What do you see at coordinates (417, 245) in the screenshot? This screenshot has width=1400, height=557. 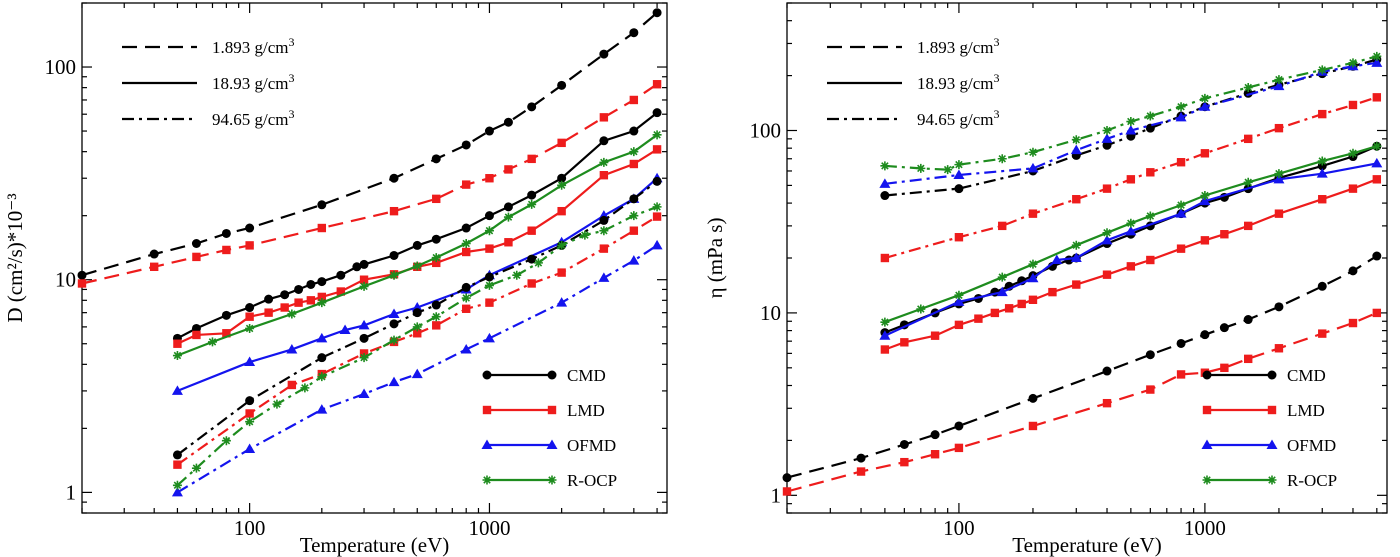 I see `series-r-ocp-solid` at bounding box center [417, 245].